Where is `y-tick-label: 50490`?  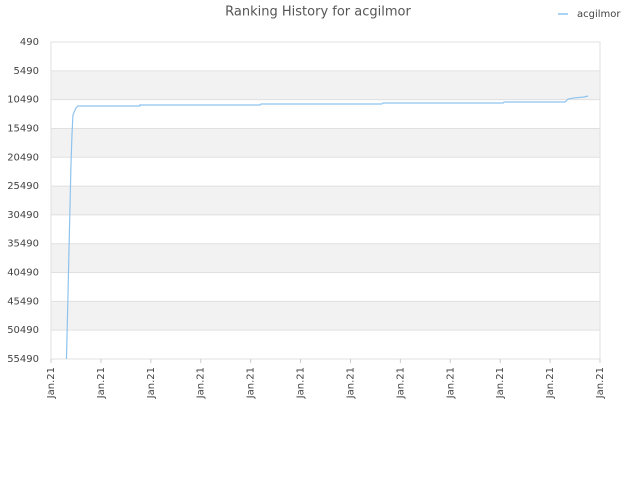
y-tick-label: 50490 is located at coordinates (23, 330).